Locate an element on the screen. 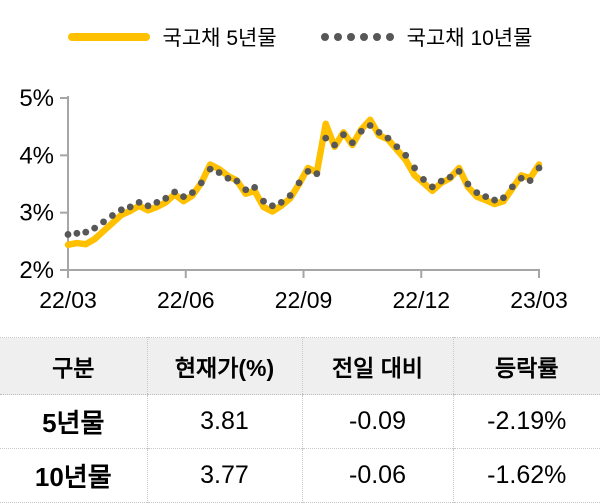 The width and height of the screenshot is (600, 504). header-current-rate: 현재가(%) is located at coordinates (224, 366).